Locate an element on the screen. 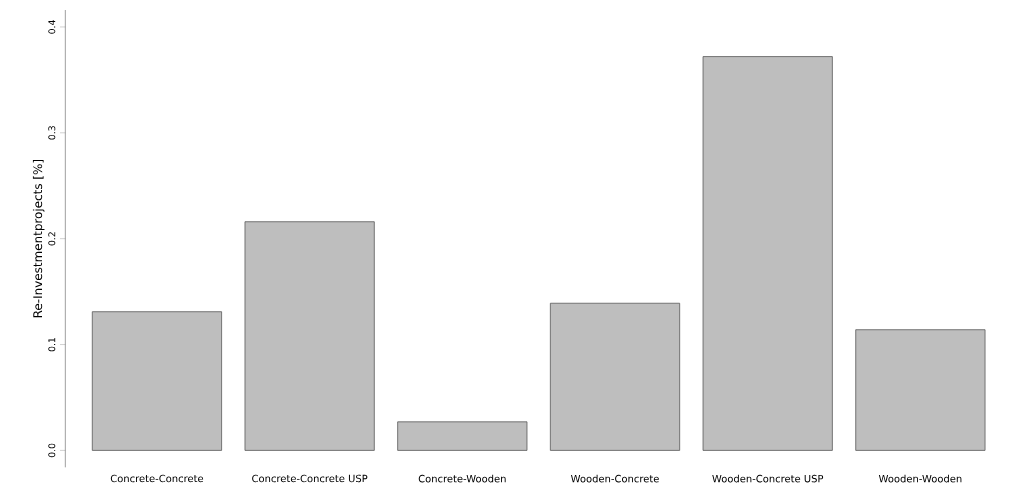 Image resolution: width=1024 pixels, height=486 pixels. x-tick-label: Concrete-Wooden is located at coordinates (462, 478).